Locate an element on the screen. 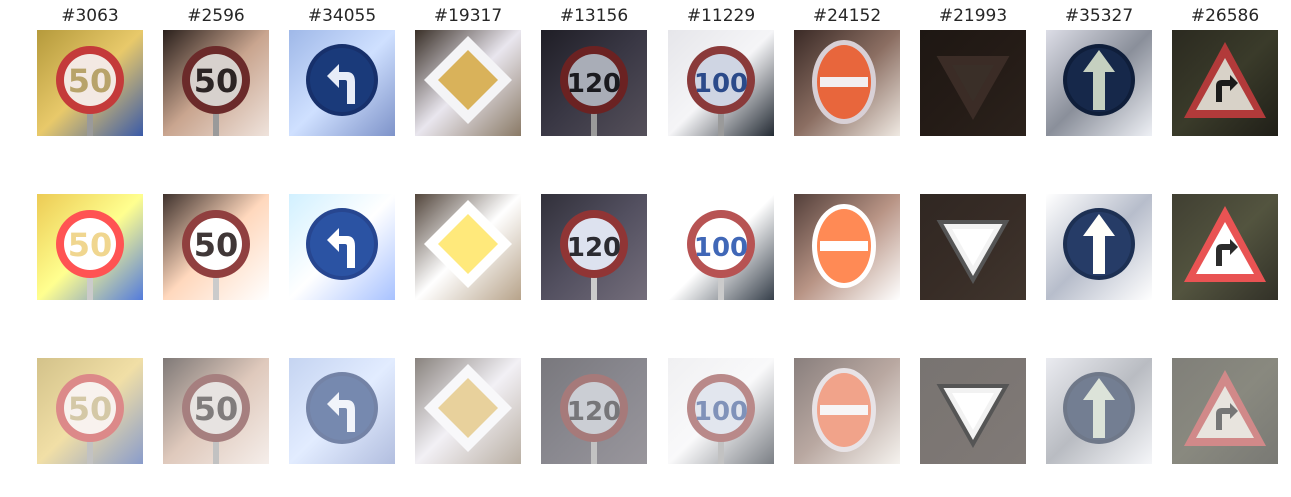 This screenshot has width=1291, height=497. column-title: #2596 is located at coordinates (216, 16).